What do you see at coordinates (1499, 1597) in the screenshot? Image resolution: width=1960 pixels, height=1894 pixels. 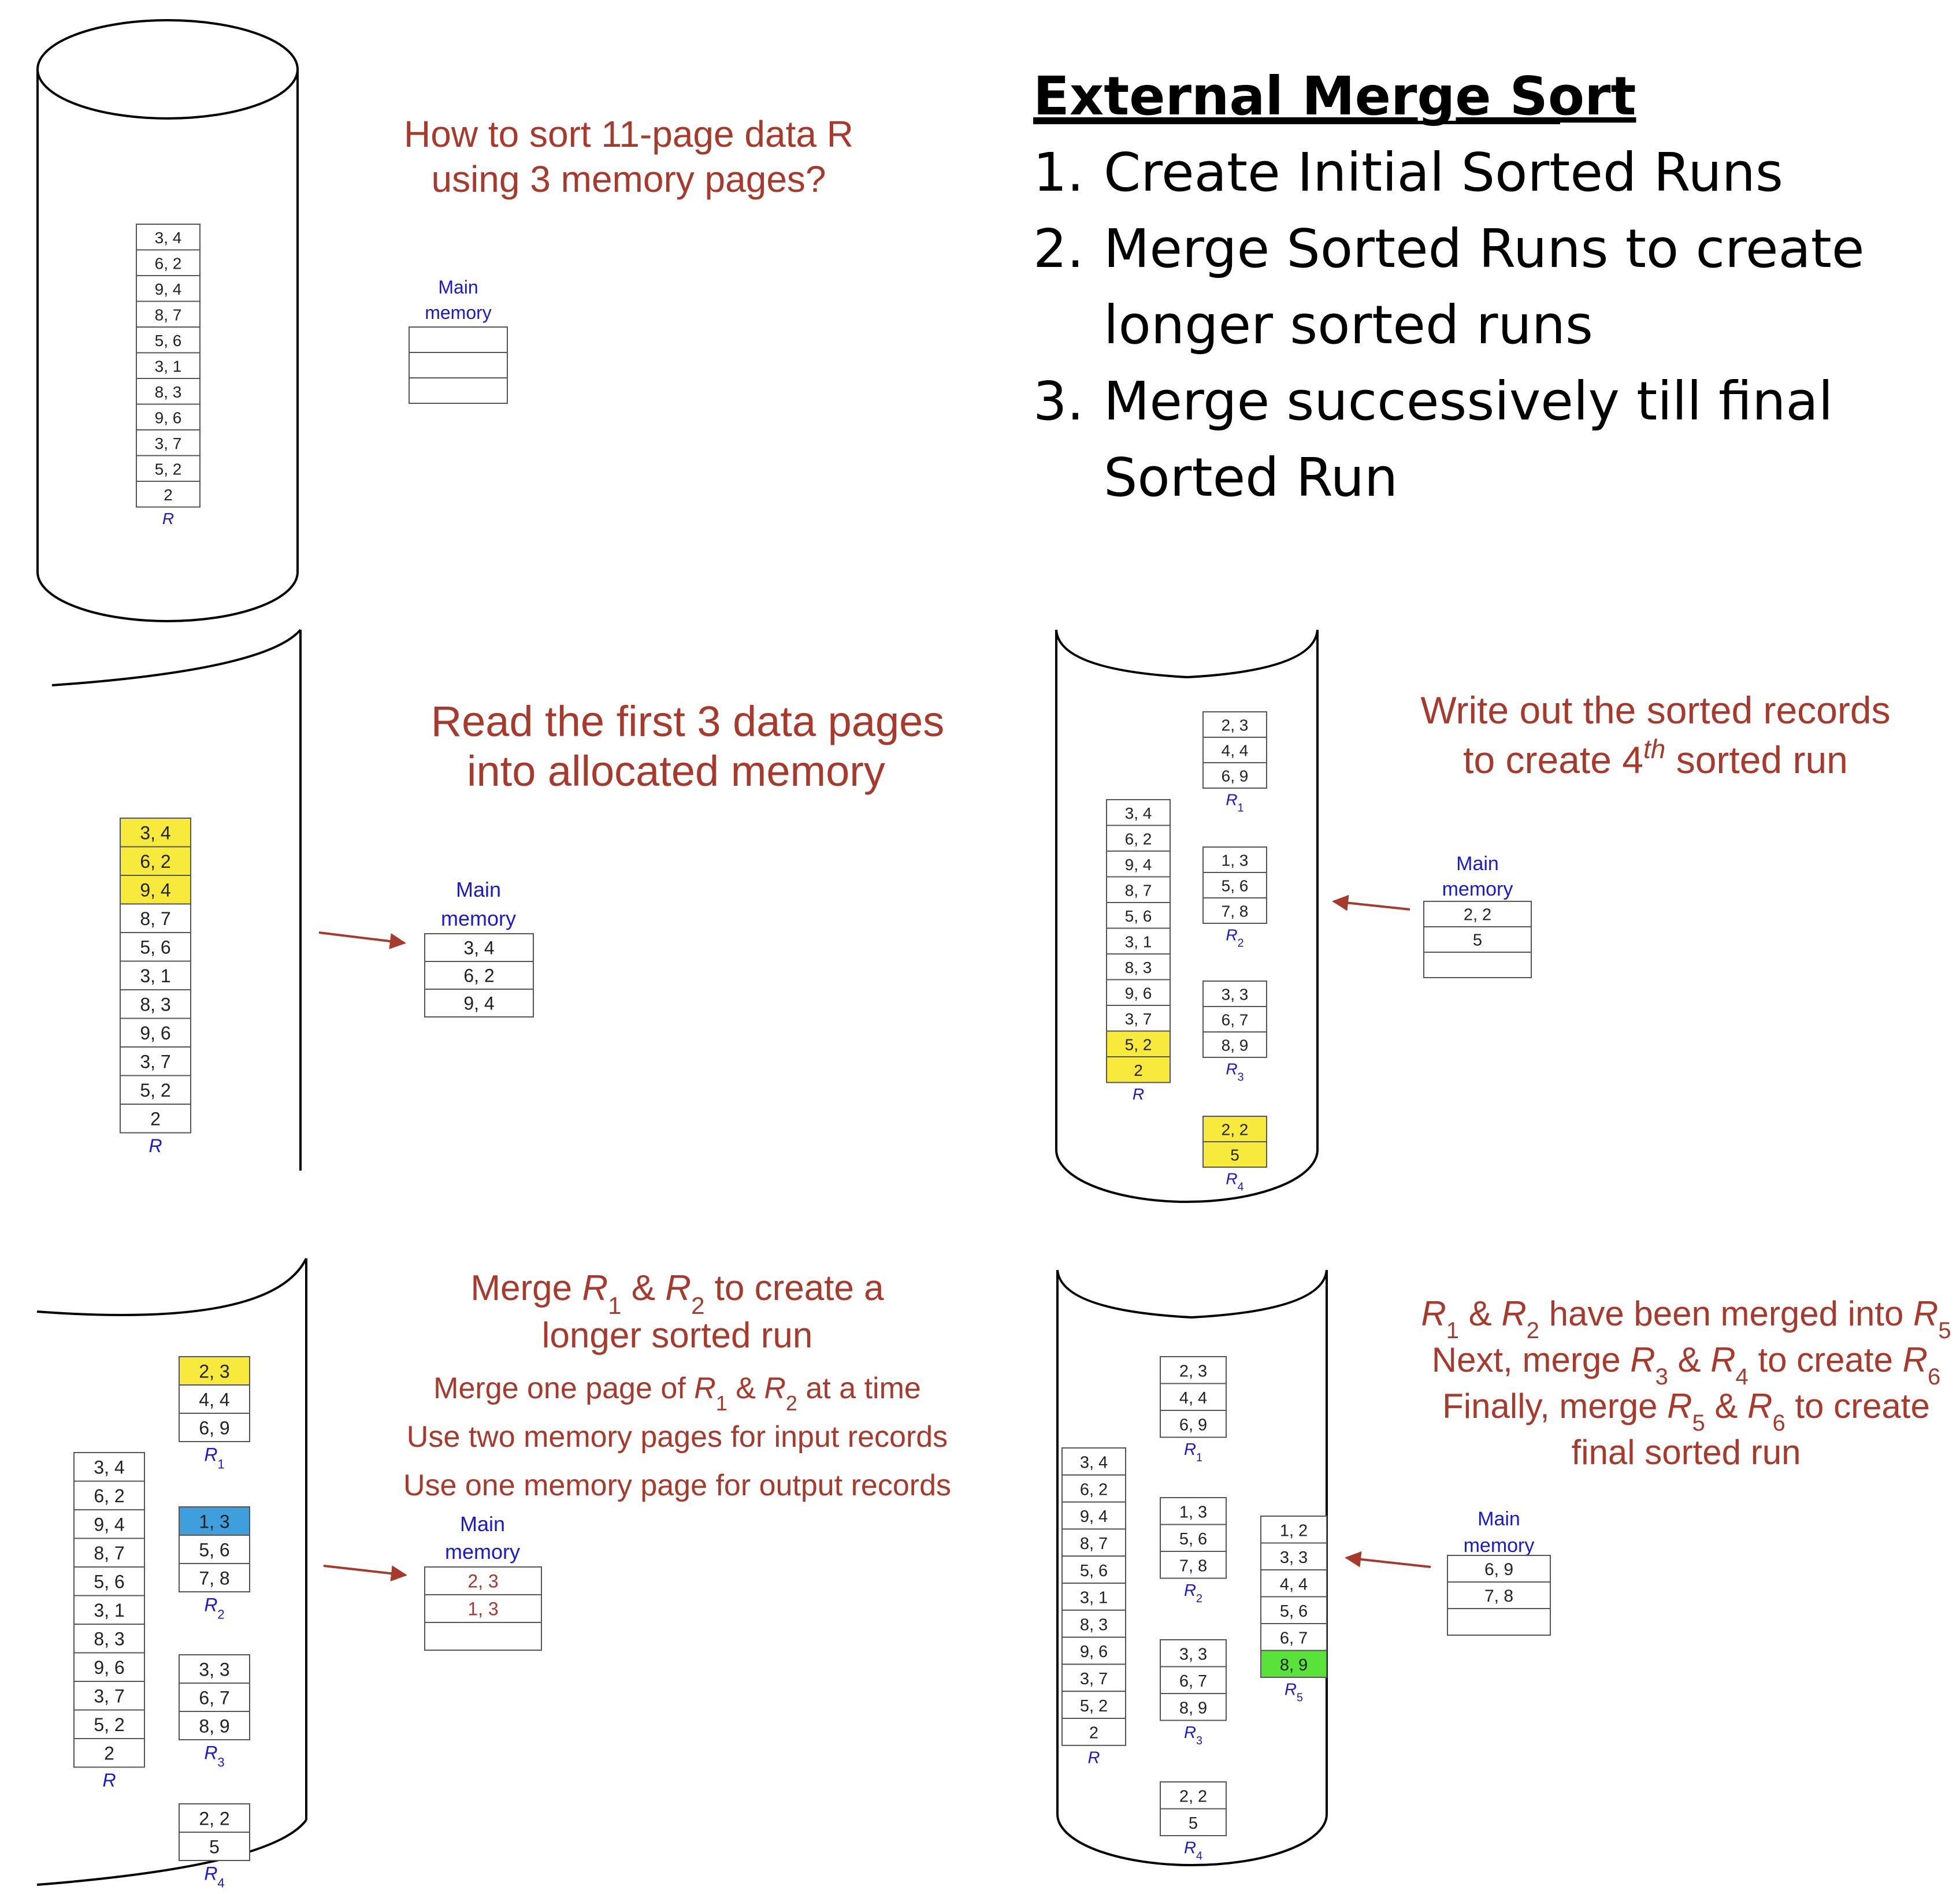 I see `page-value: 7, 8` at bounding box center [1499, 1597].